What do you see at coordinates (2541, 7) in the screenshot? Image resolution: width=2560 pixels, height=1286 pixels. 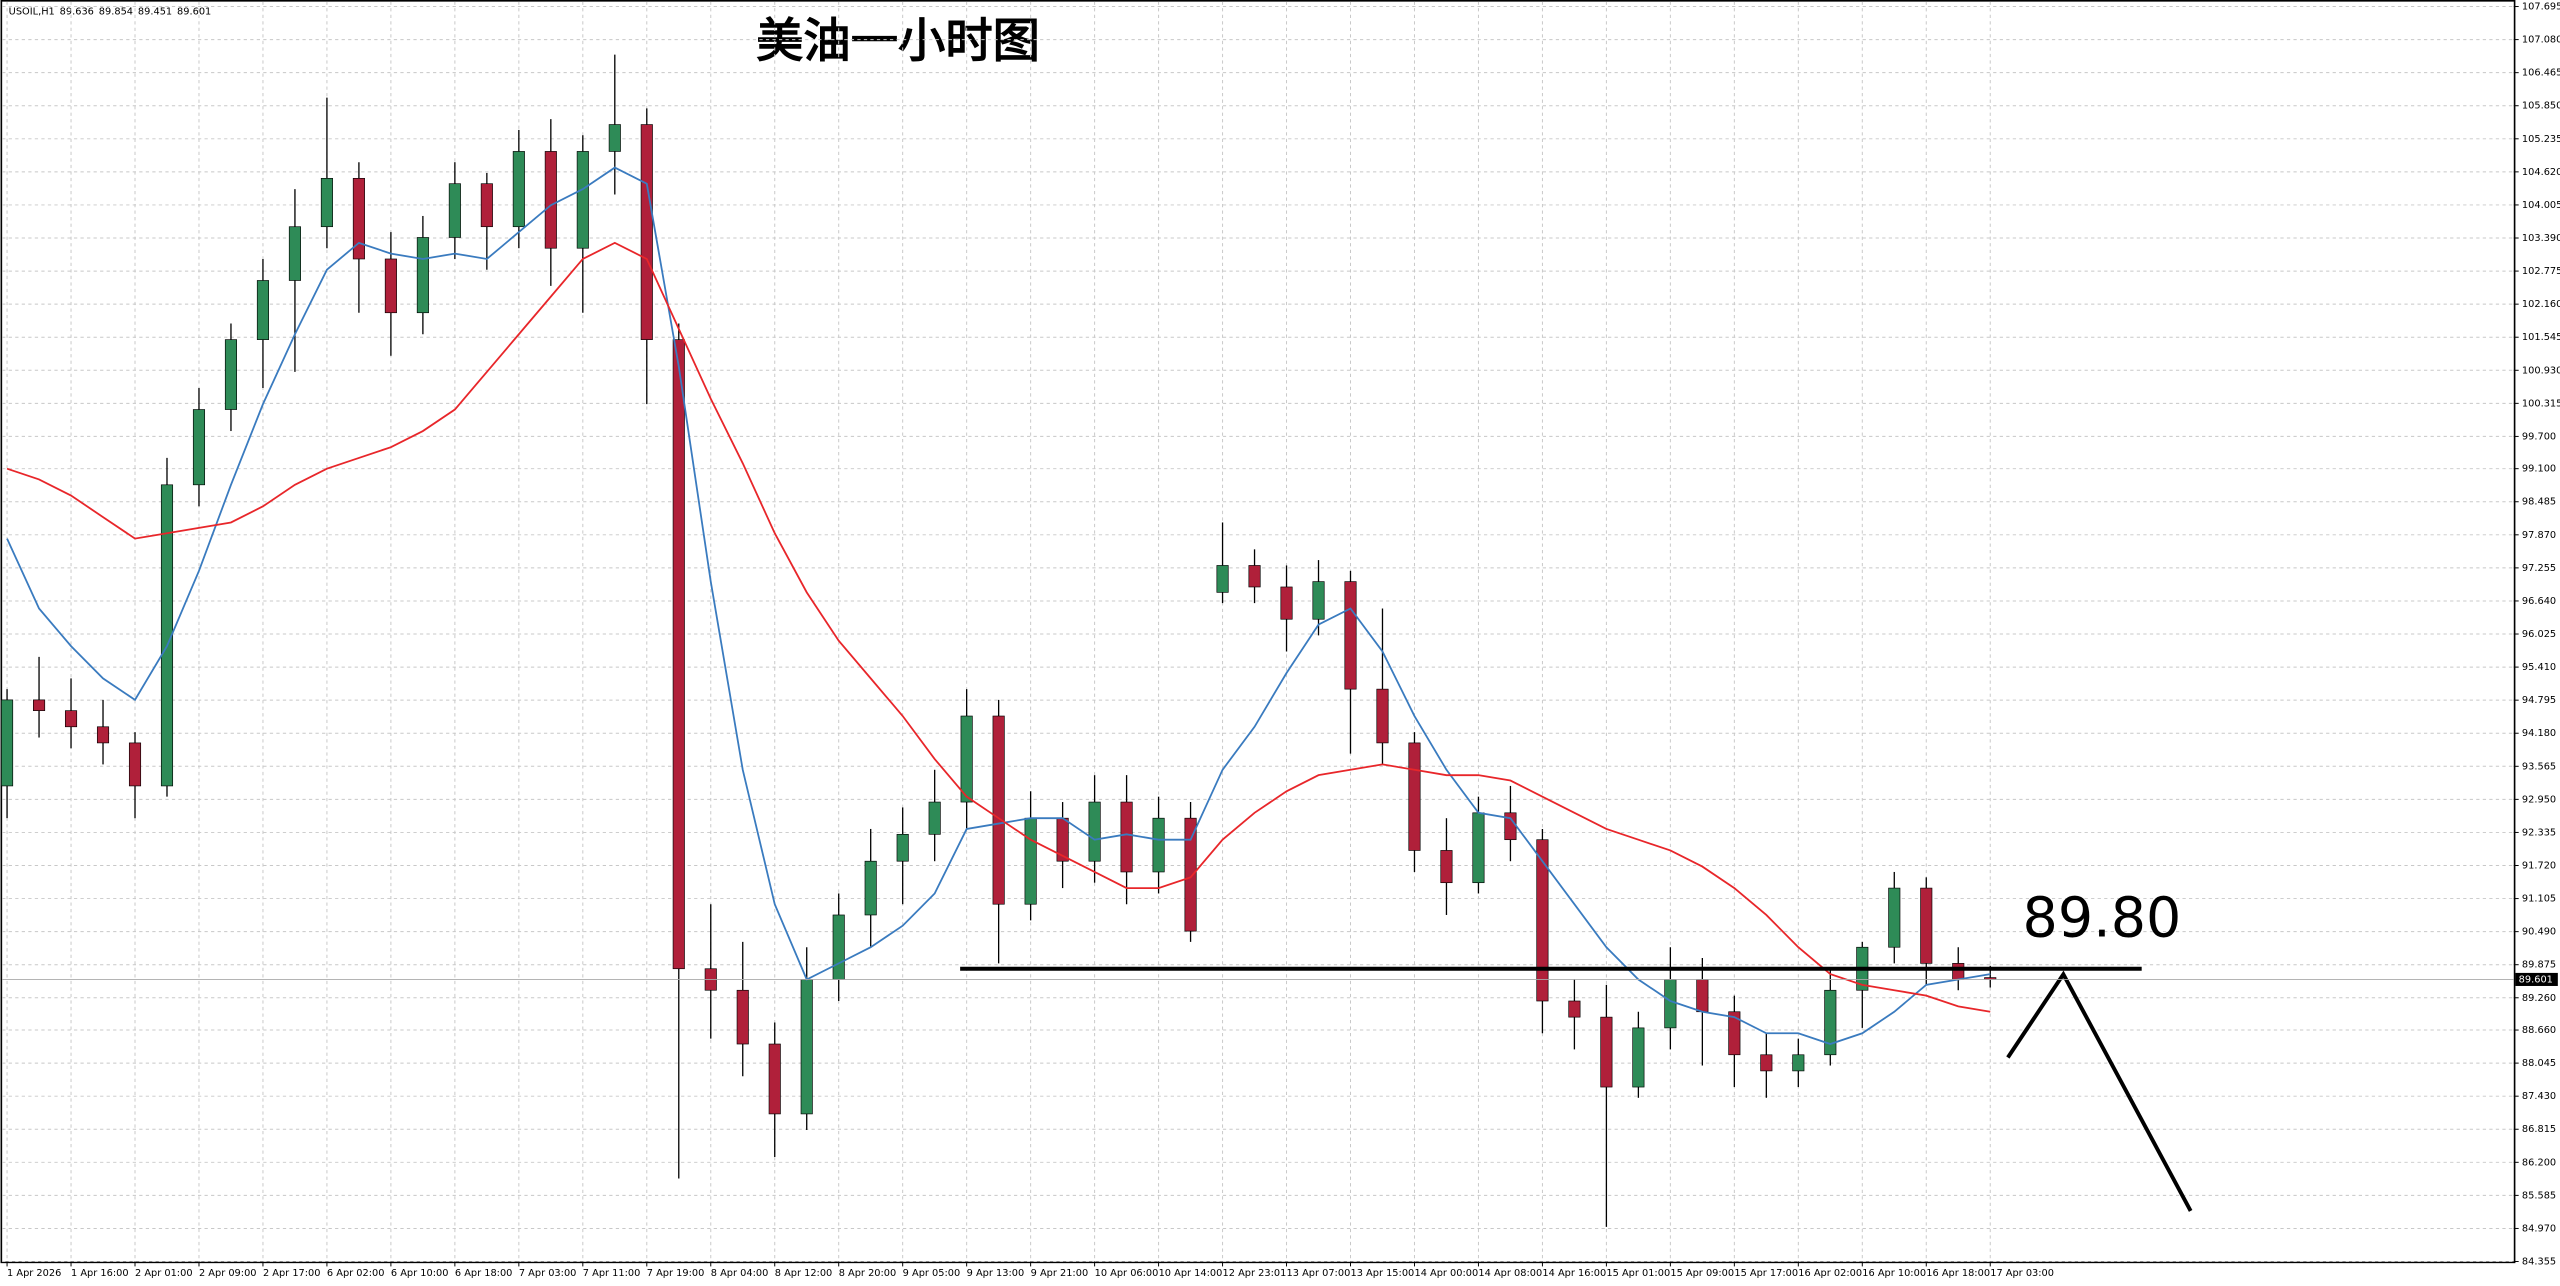 I see `y-tick-label: 107.695` at bounding box center [2541, 7].